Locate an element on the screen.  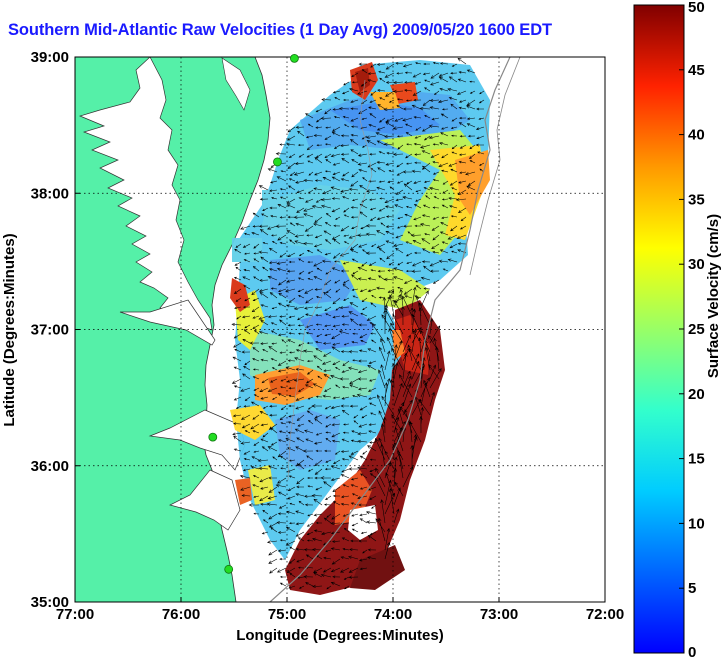
y-tick-label: 35:00 is located at coordinates (50, 602).